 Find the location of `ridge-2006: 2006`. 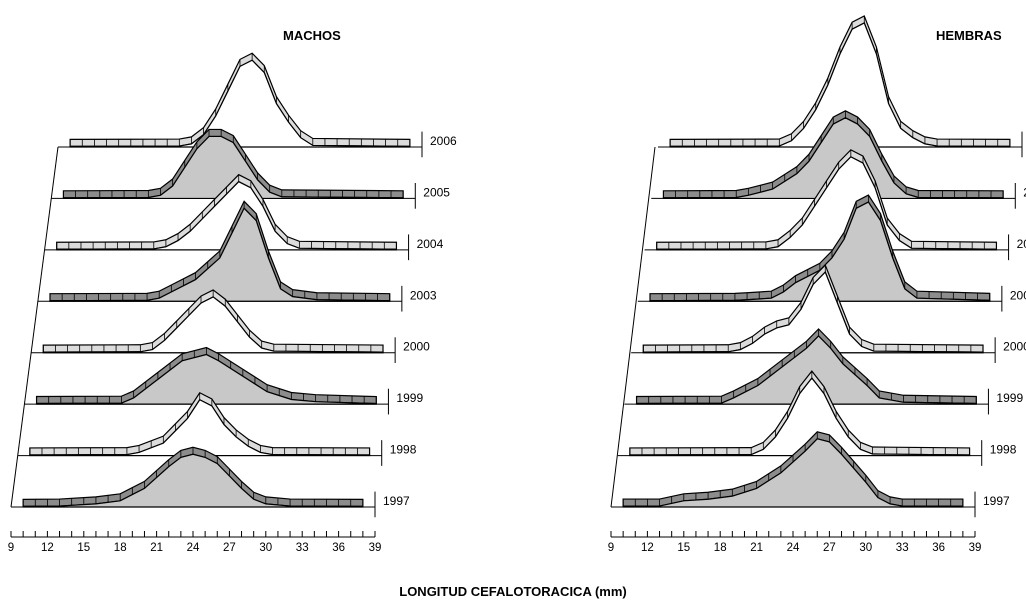

ridge-2006: 2006 is located at coordinates (257, 105).